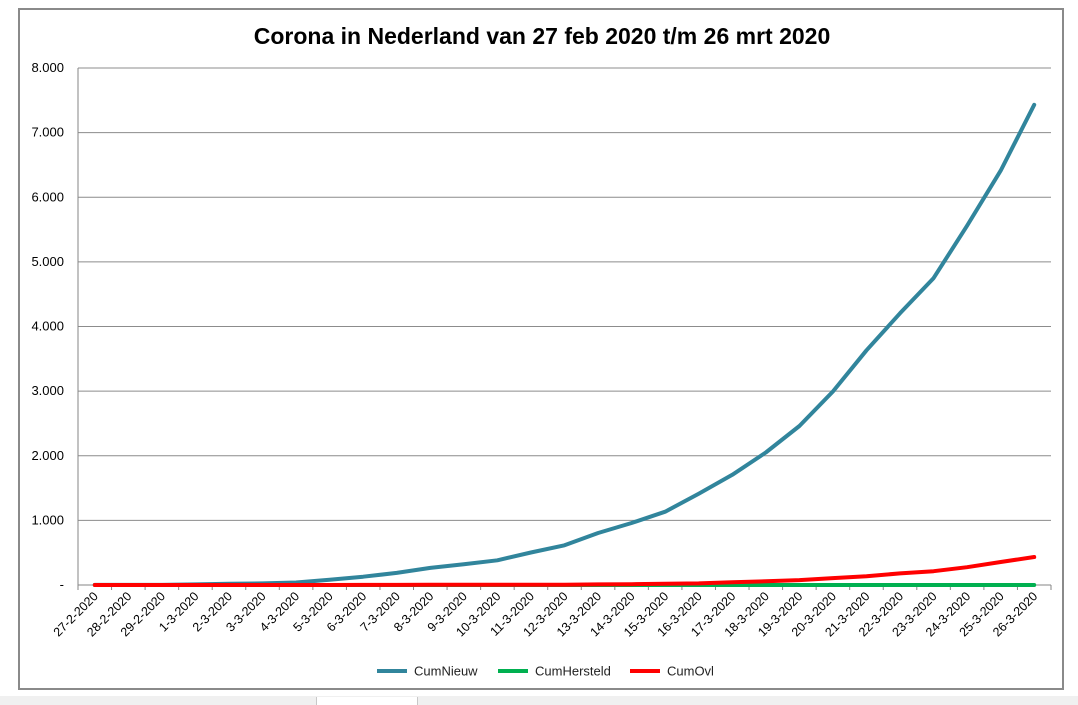  Describe the element at coordinates (62, 584) in the screenshot. I see `y-tick-label: -` at that location.